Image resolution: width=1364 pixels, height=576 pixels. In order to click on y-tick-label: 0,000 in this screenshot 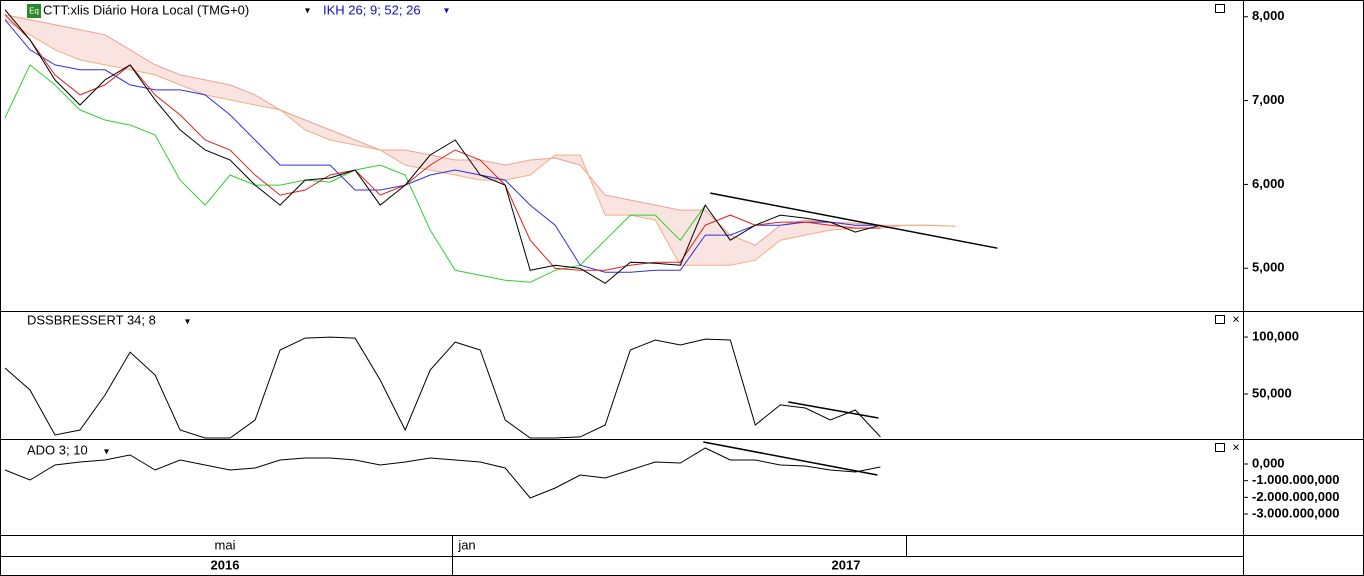, I will do `click(1268, 462)`.